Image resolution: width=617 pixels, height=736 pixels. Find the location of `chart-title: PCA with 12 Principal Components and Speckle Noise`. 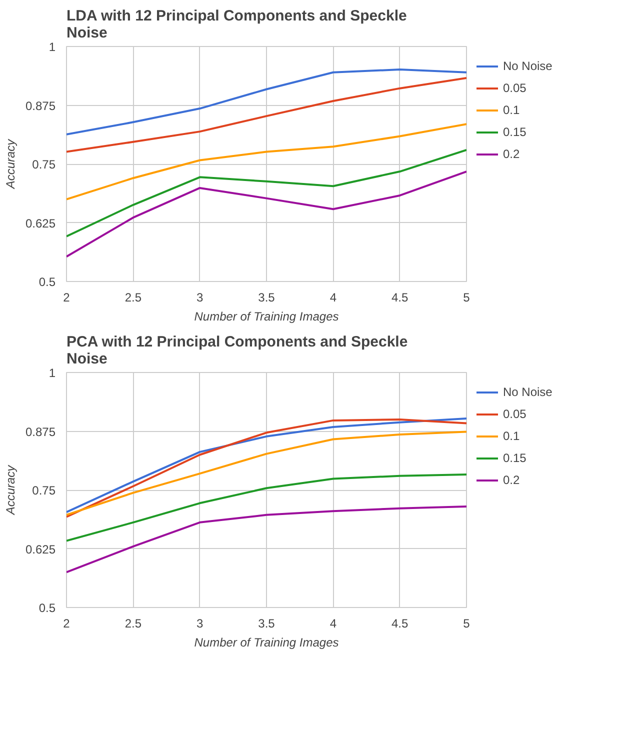

chart-title: PCA with 12 Principal Components and Speckle Noise is located at coordinates (237, 351).